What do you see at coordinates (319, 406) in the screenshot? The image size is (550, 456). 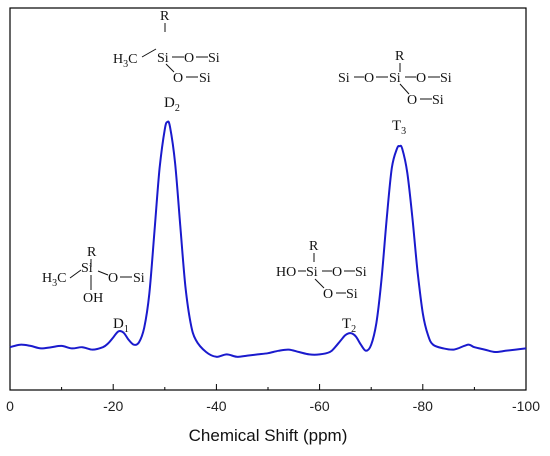 I see `x-tick-label: -60` at bounding box center [319, 406].